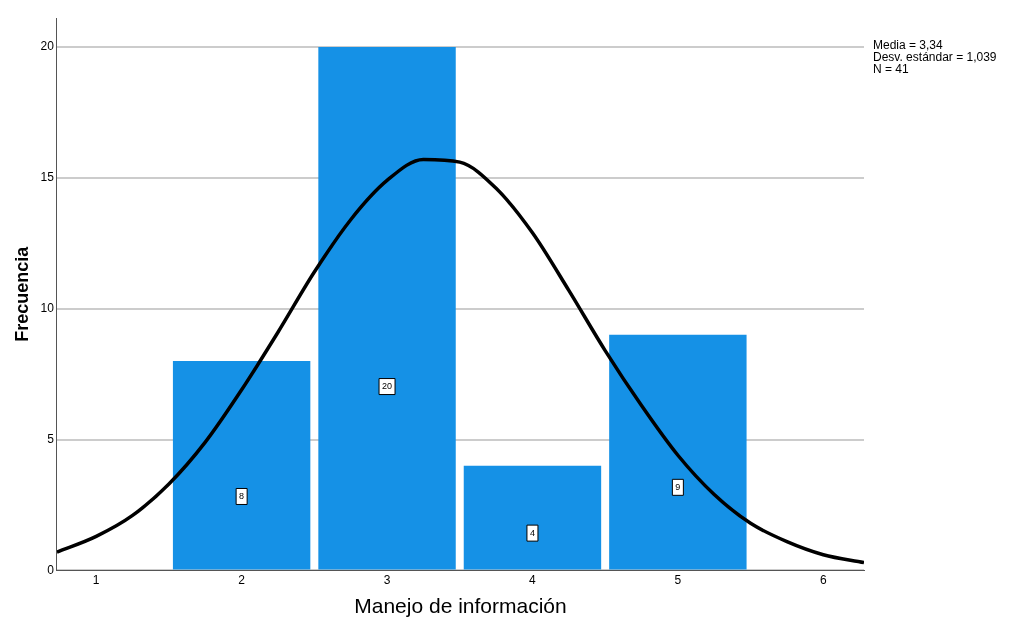 Image resolution: width=1032 pixels, height=632 pixels. What do you see at coordinates (96, 579) in the screenshot?
I see `x-tick-label: 1` at bounding box center [96, 579].